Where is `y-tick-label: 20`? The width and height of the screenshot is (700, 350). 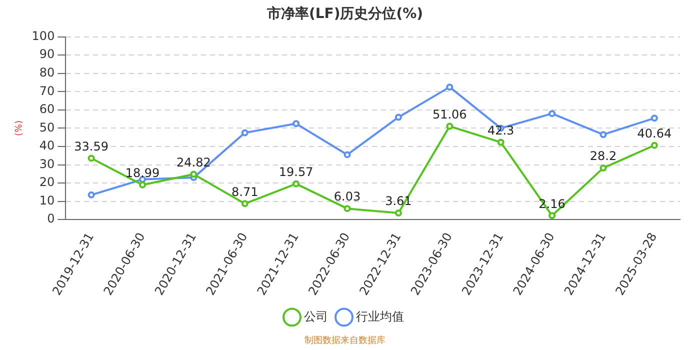 y-tick-label: 20 is located at coordinates (47, 182).